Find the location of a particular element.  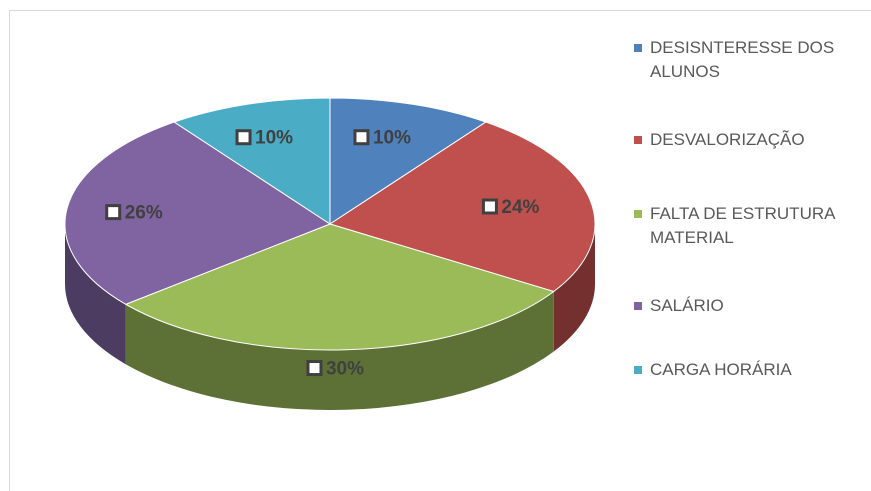

legend-label: FALTA DE ESTRUTURA MATERIAL is located at coordinates (742, 225).